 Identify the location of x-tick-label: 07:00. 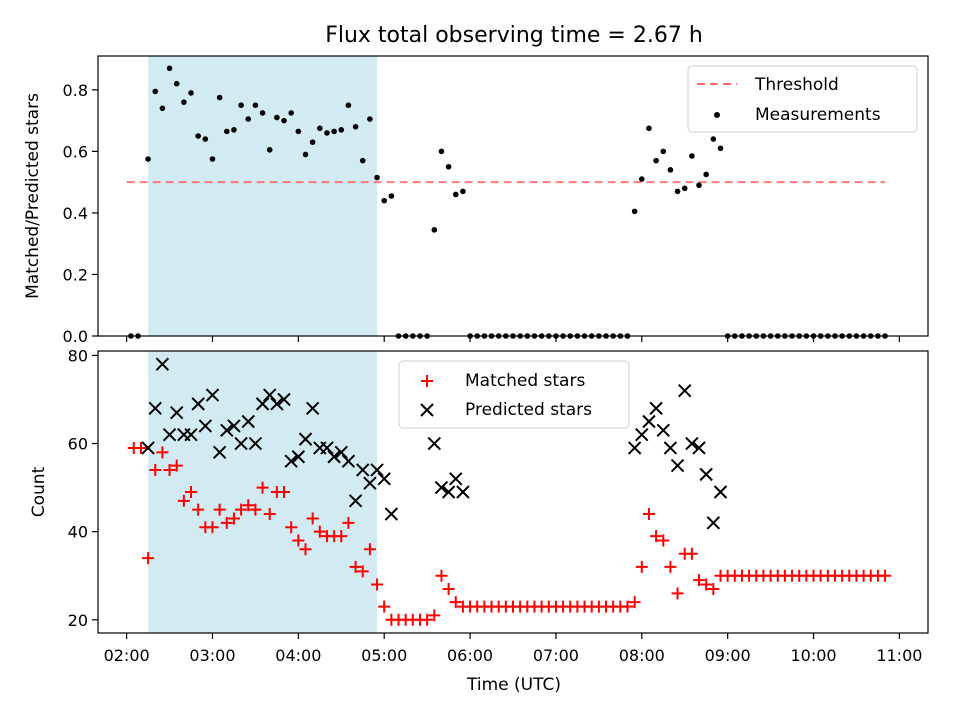
(556, 655).